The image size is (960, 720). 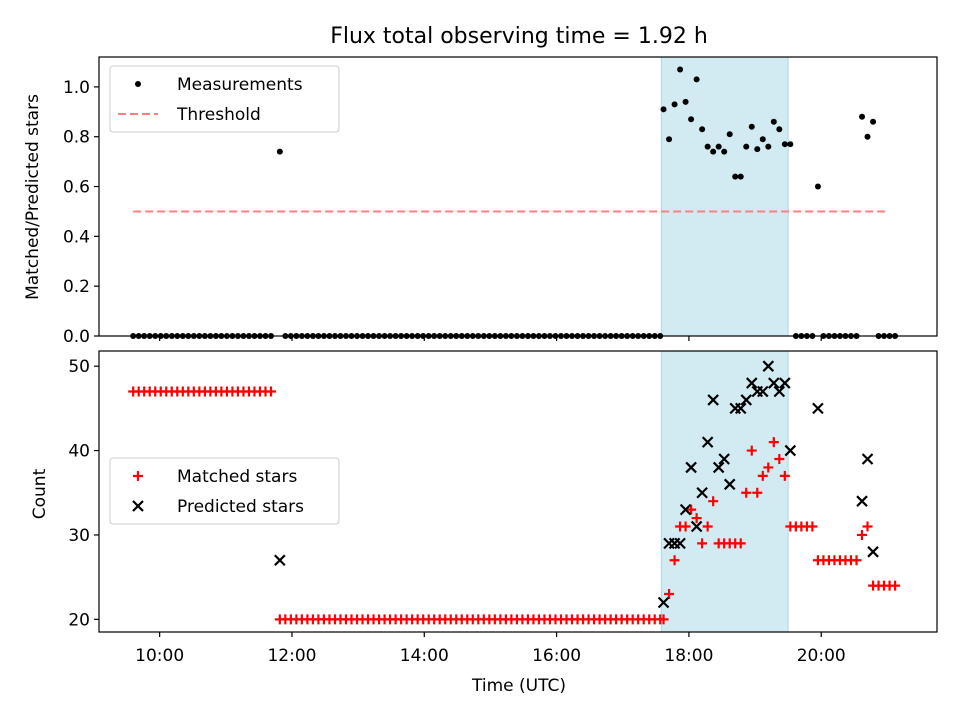 I want to click on x-tick-label: 18:00, so click(x=688, y=656).